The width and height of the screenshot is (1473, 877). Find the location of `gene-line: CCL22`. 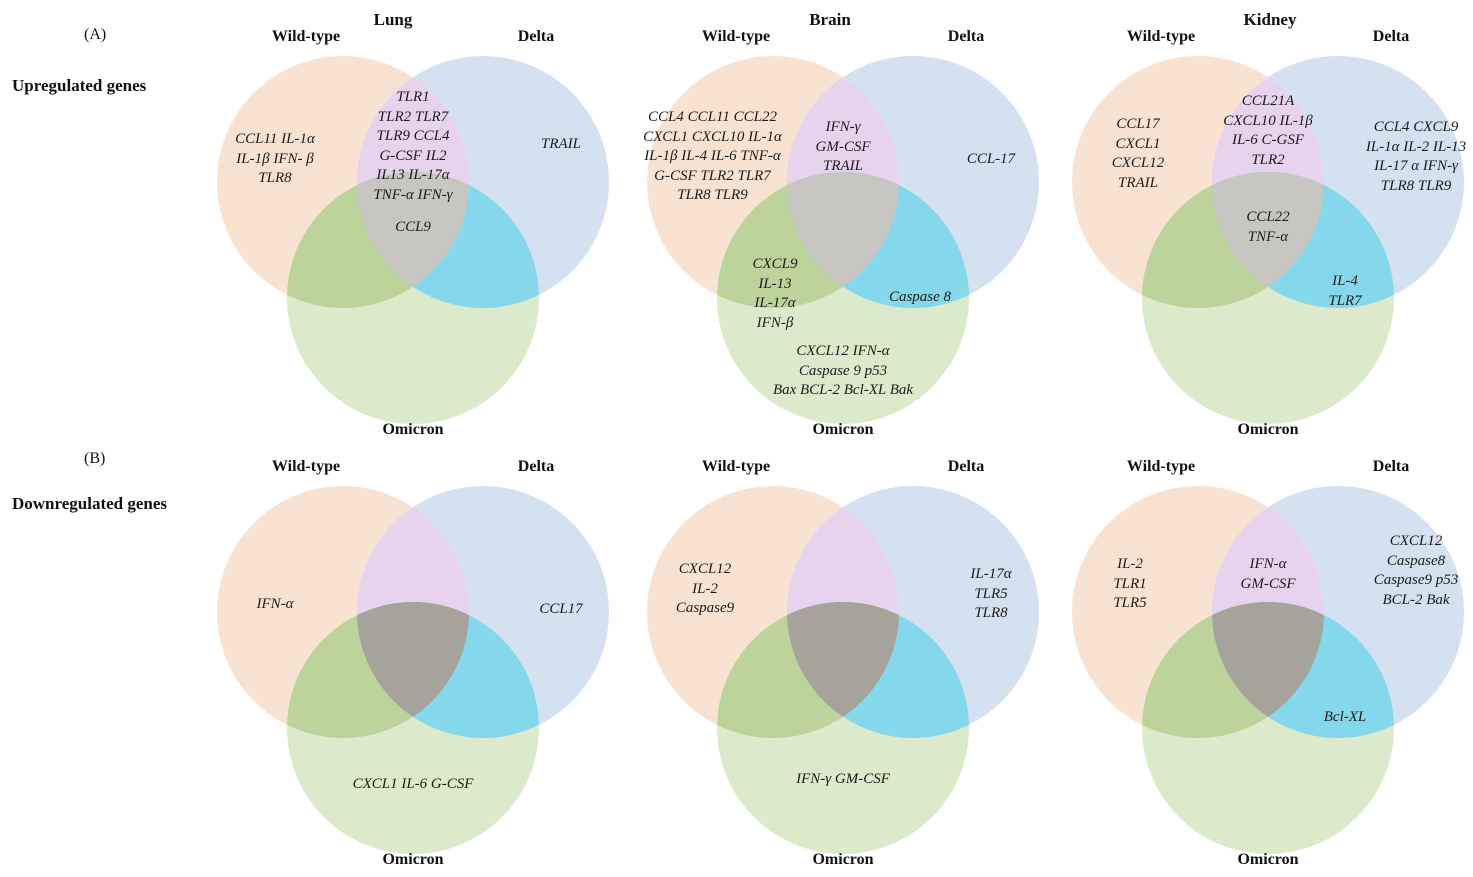

gene-line: CCL22 is located at coordinates (1268, 217).